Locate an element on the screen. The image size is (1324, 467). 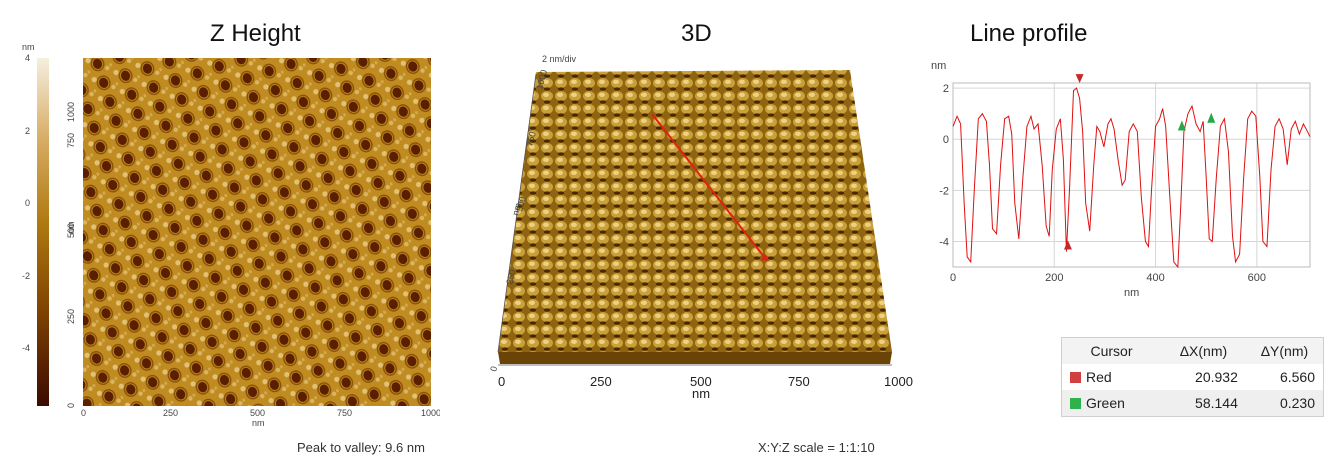
profile-y-ticks: 2 0 -2 -4 is located at coordinates (944, 165).